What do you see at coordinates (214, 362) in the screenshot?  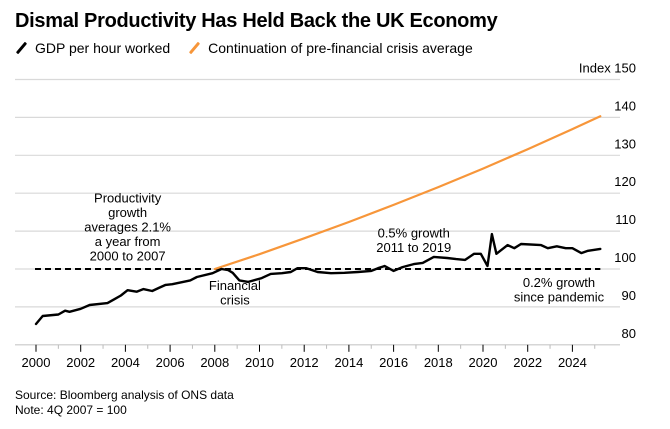 I see `x-tick-label: 2008` at bounding box center [214, 362].